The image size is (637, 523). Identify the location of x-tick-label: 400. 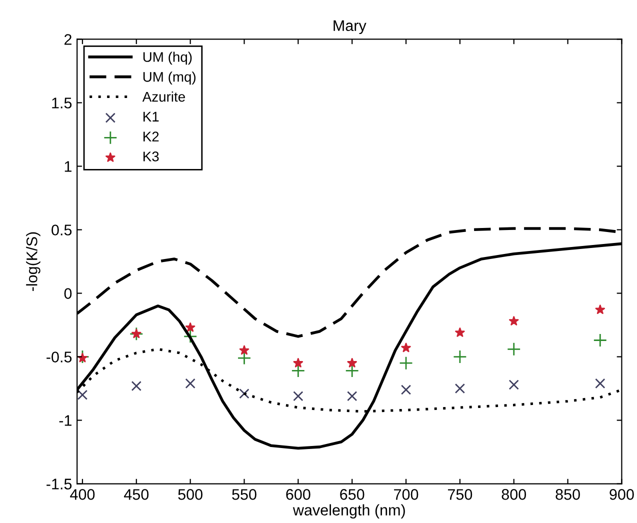
(82, 494).